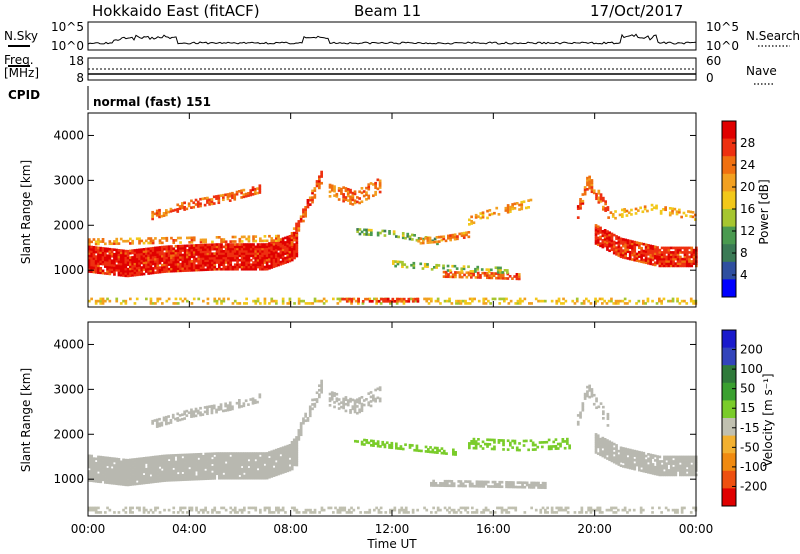 This screenshot has width=800, height=554. I want to click on nsearch-label: N.Search, so click(773, 36).